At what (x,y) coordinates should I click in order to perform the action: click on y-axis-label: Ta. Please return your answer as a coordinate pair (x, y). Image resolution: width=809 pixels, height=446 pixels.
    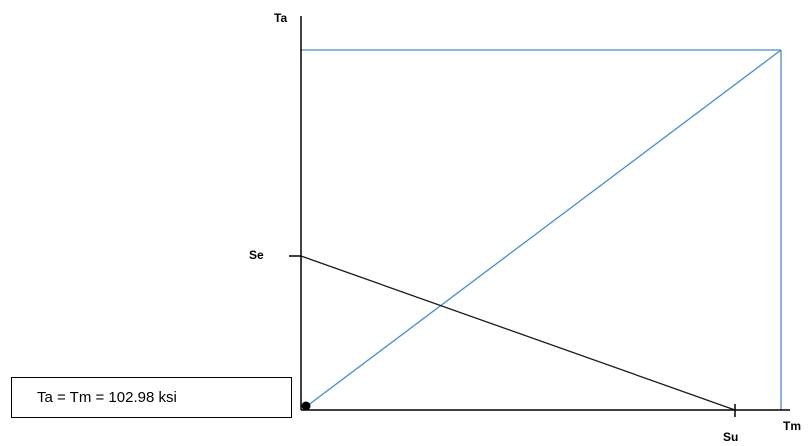
    Looking at the image, I should click on (280, 18).